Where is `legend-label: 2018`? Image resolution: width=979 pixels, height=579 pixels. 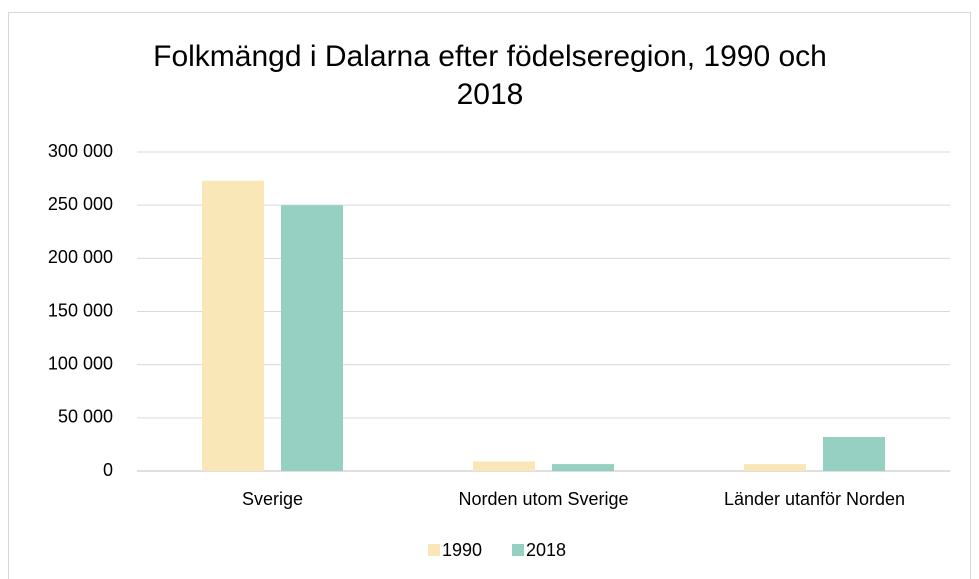 legend-label: 2018 is located at coordinates (546, 550).